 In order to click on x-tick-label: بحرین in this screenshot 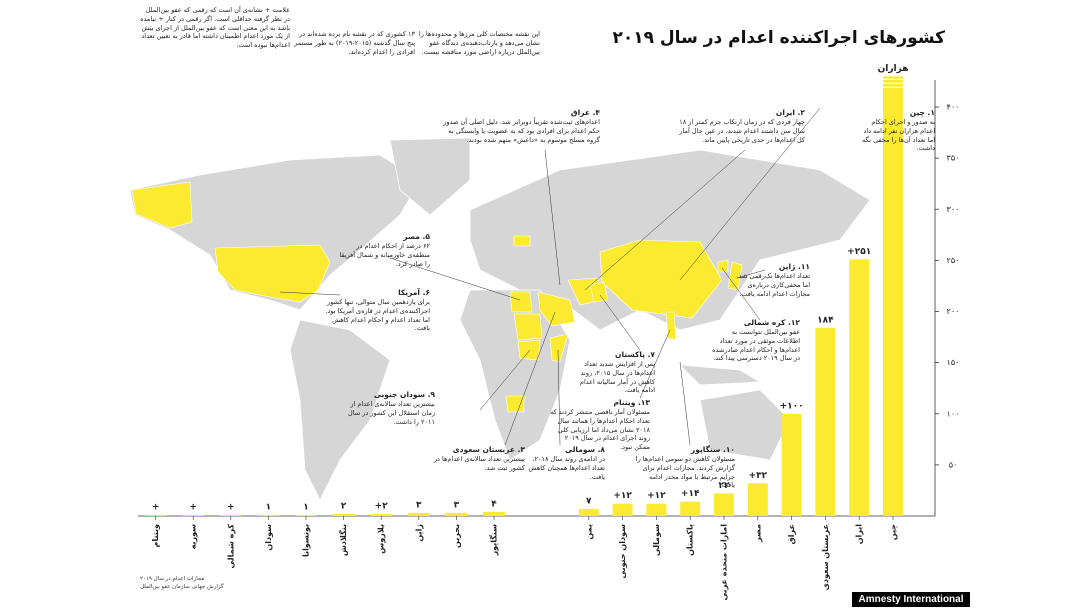, I will do `click(456, 536)`.